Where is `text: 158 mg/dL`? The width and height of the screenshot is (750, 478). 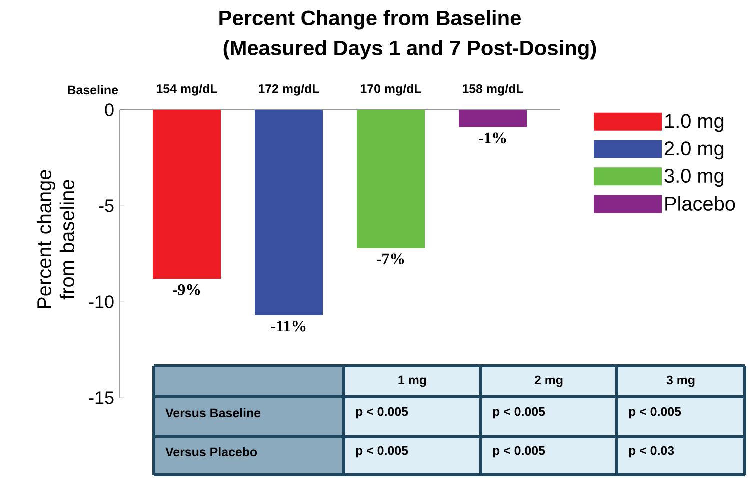 text: 158 mg/dL is located at coordinates (493, 90).